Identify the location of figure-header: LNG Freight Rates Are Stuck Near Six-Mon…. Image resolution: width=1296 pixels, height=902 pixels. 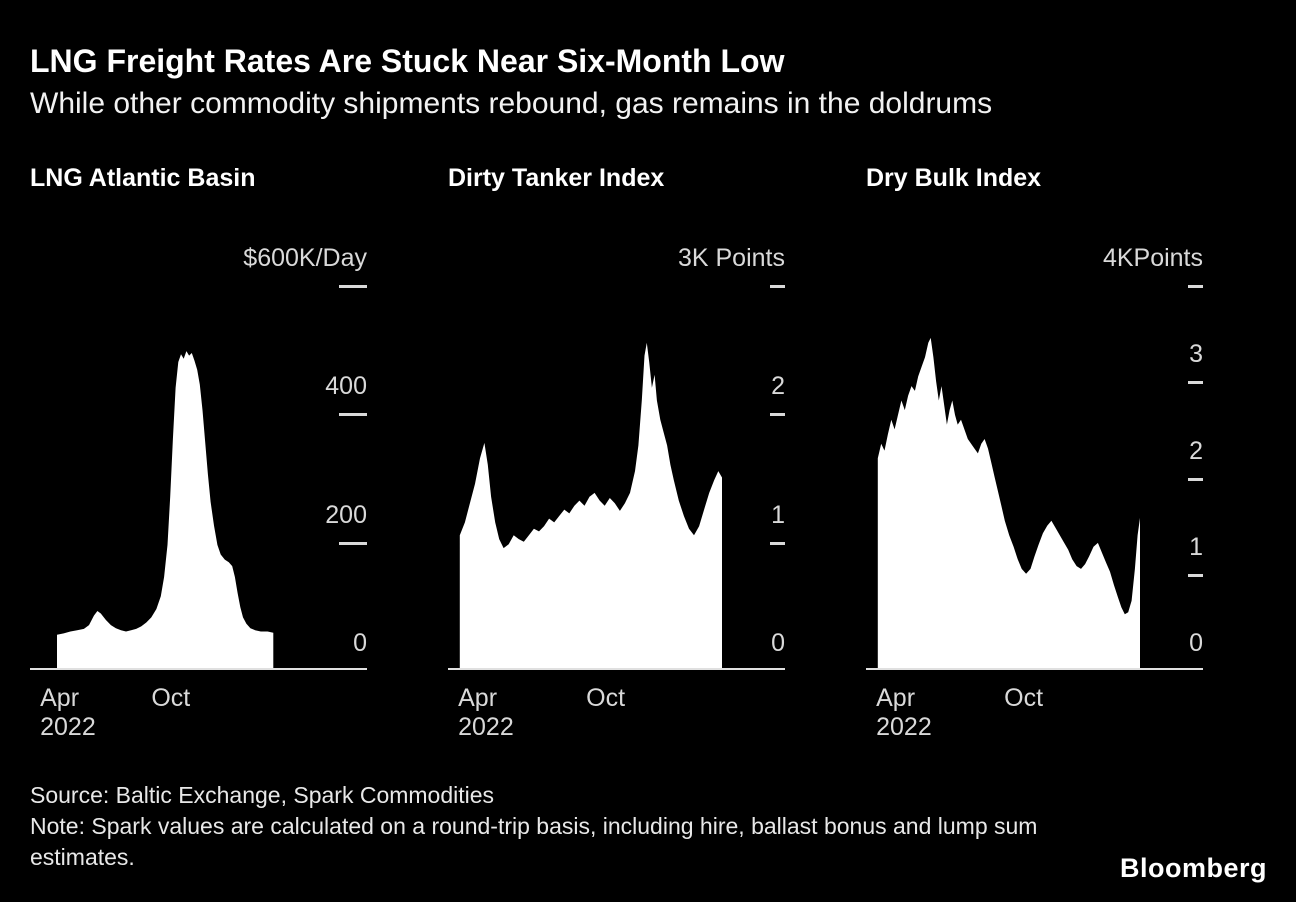
(511, 82).